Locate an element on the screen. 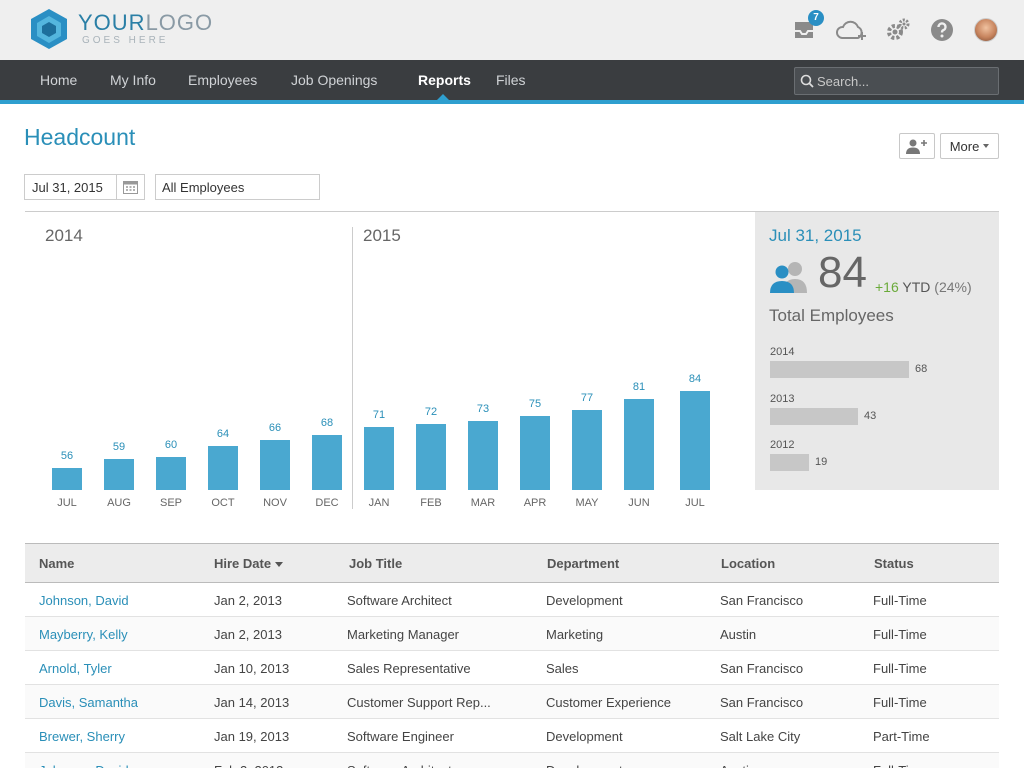  column-header-name: Name is located at coordinates (57, 563).